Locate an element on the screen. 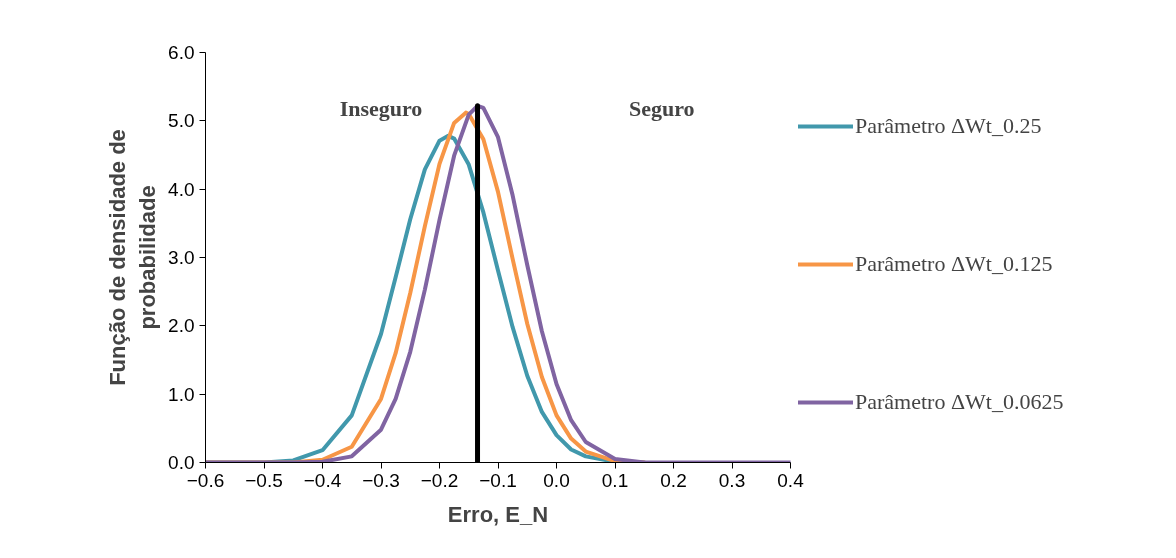 This screenshot has width=1176, height=558. legend-label: Parâmetro ΔWt_0.25 is located at coordinates (948, 126).